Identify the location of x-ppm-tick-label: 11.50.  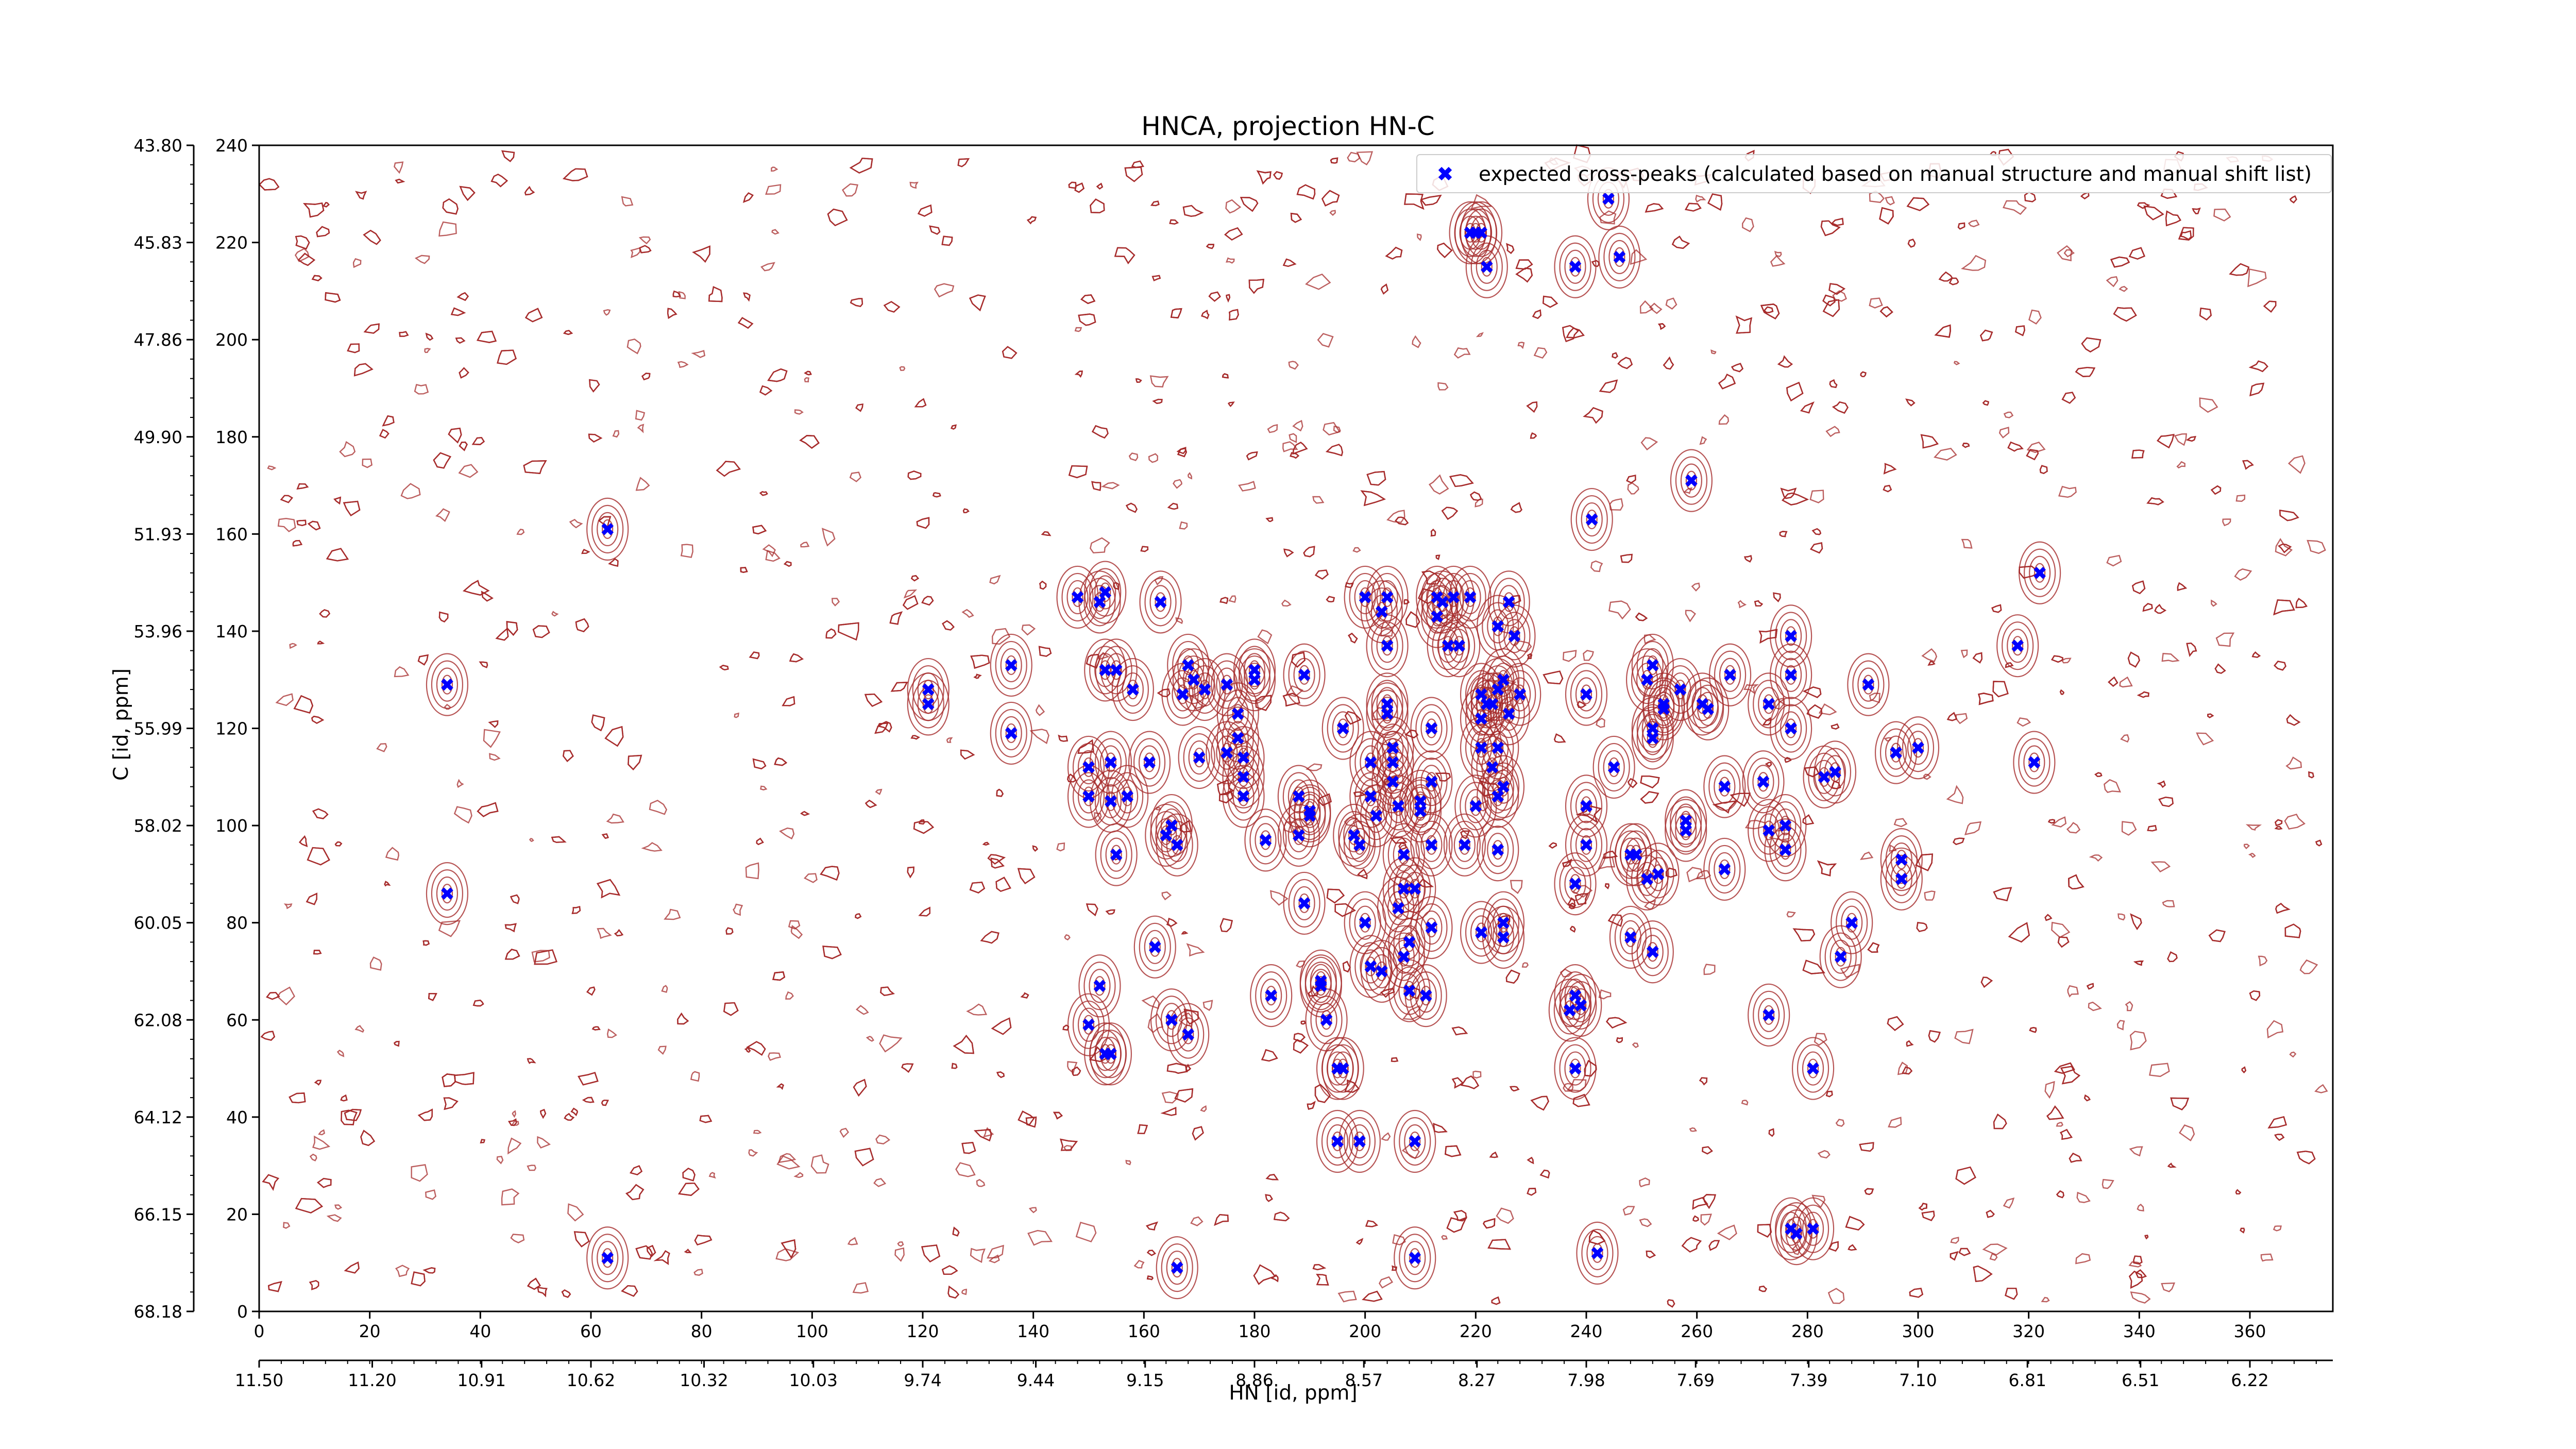
(259, 1380).